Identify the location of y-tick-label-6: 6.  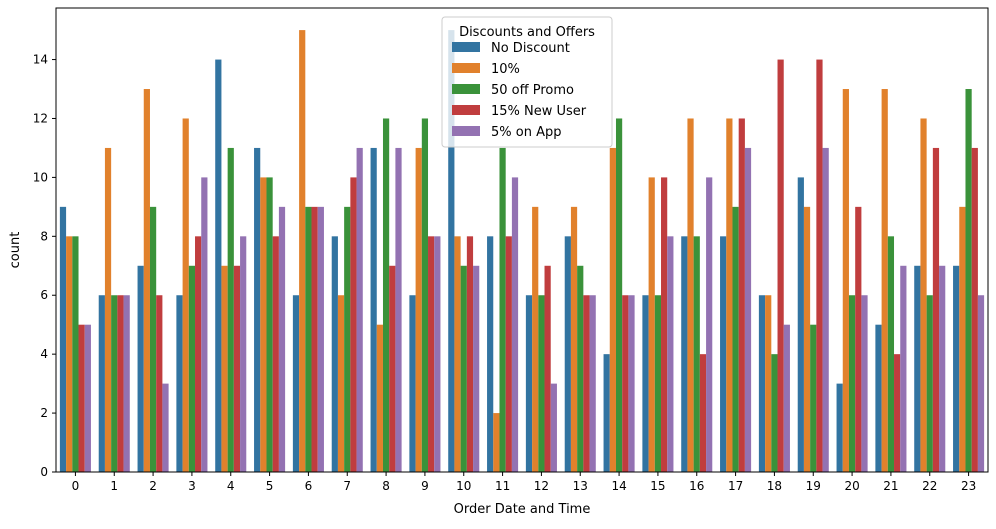
(44, 295).